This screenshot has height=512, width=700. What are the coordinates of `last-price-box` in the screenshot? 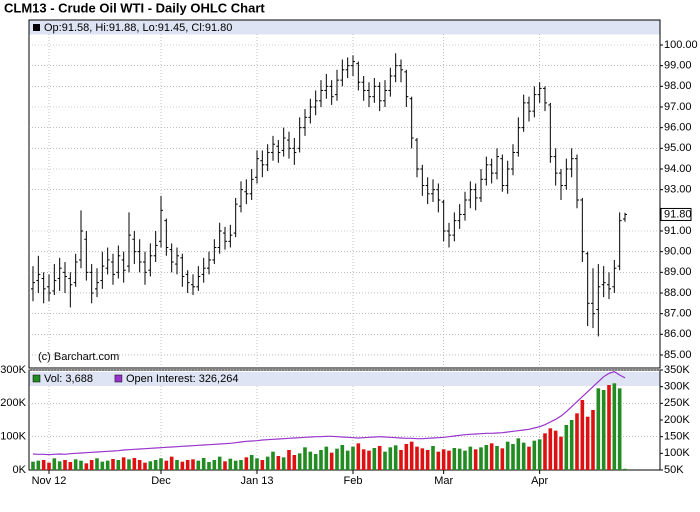 It's located at (676, 214).